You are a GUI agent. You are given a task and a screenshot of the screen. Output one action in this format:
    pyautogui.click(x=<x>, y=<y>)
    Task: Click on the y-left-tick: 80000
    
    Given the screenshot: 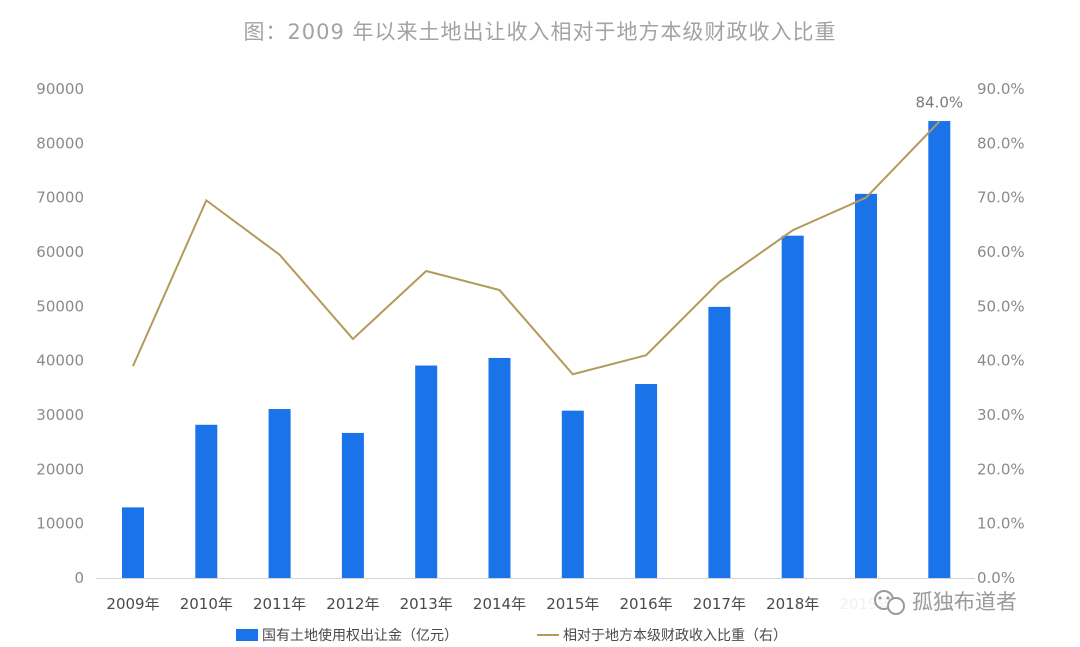 What is the action you would take?
    pyautogui.click(x=60, y=143)
    